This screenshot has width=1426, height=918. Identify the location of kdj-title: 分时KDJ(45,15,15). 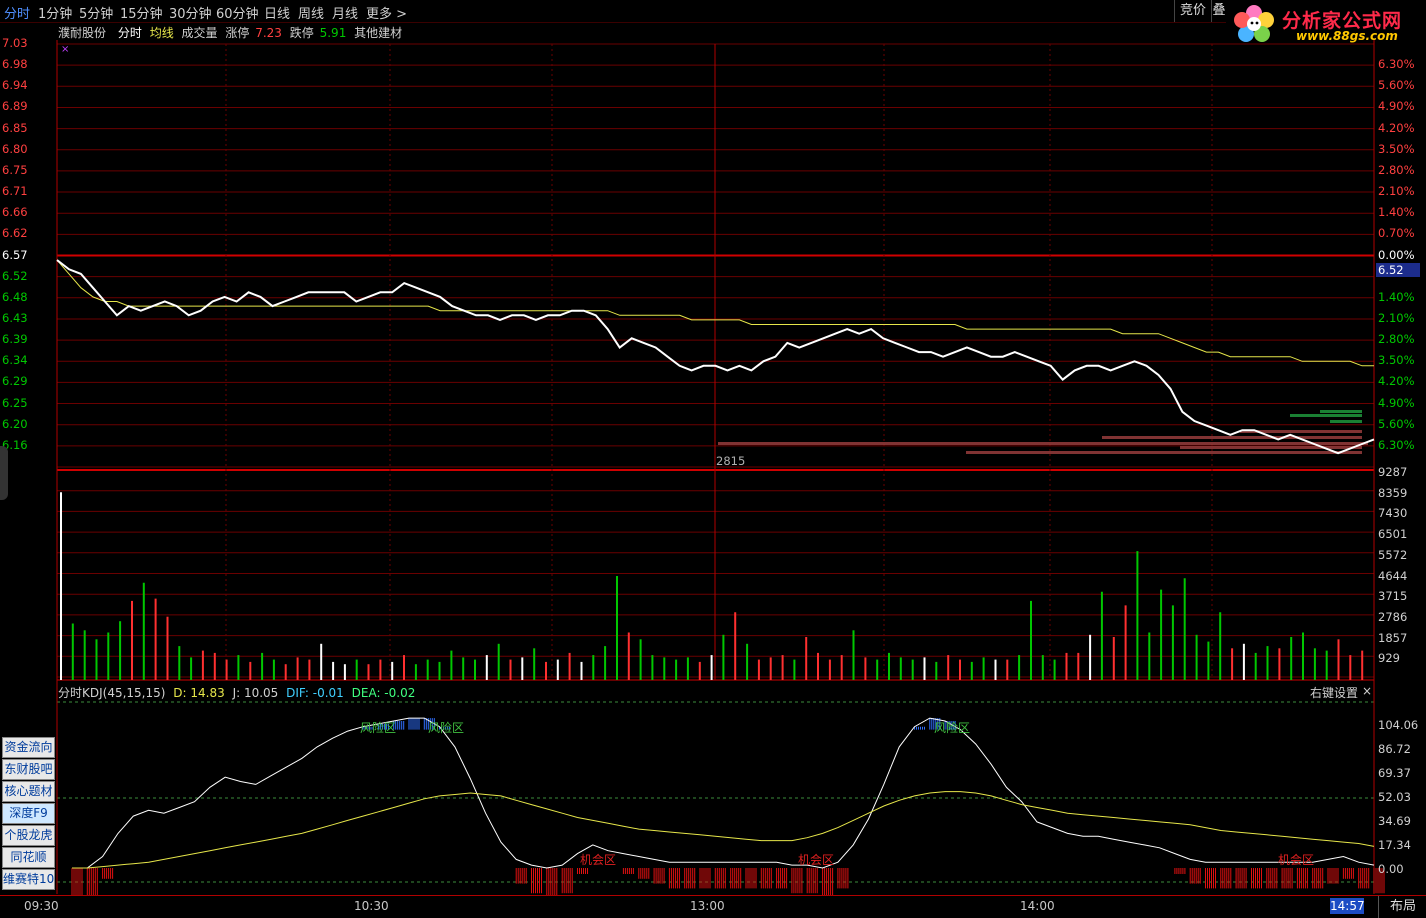
(112, 693).